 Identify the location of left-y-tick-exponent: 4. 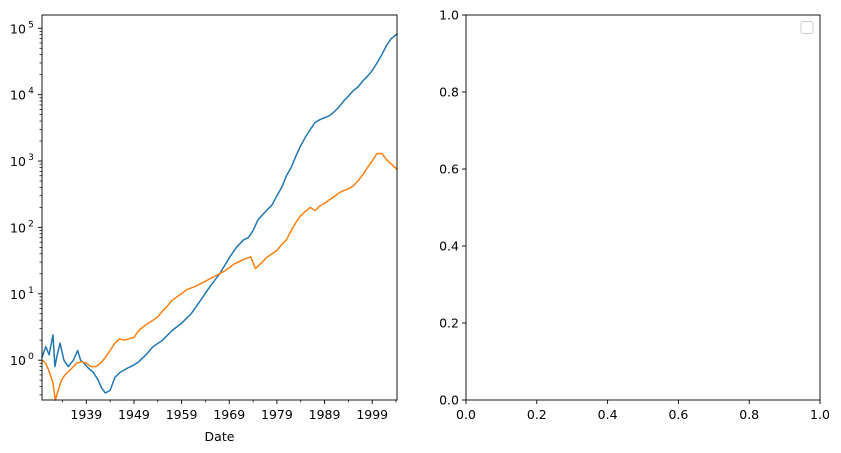
(31, 92).